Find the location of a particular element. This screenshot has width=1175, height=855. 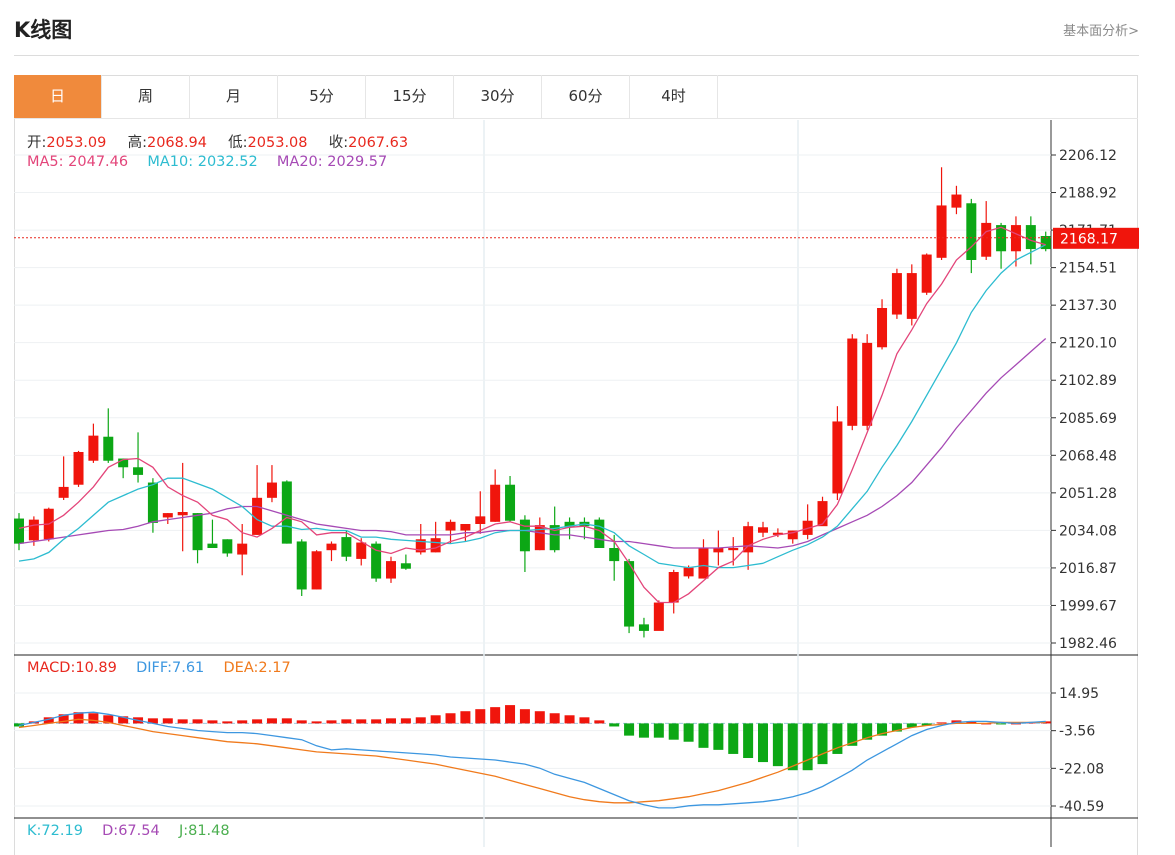

diff-line is located at coordinates (532, 760).